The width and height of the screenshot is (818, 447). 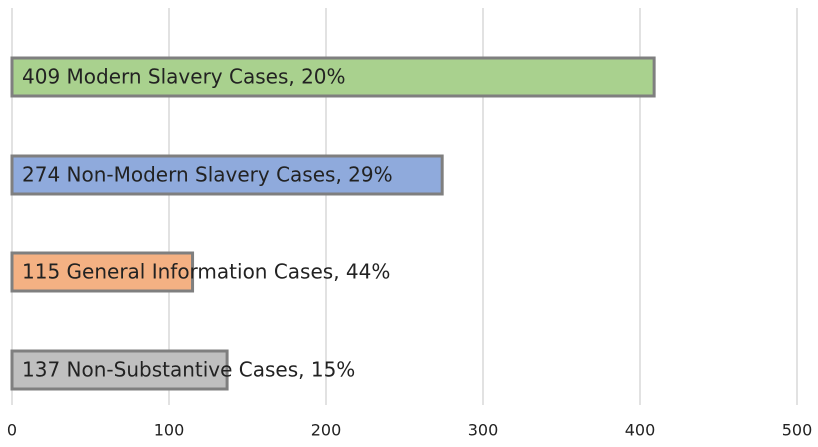 I want to click on data-label: 115 General Information Cases, 44%, so click(x=206, y=272).